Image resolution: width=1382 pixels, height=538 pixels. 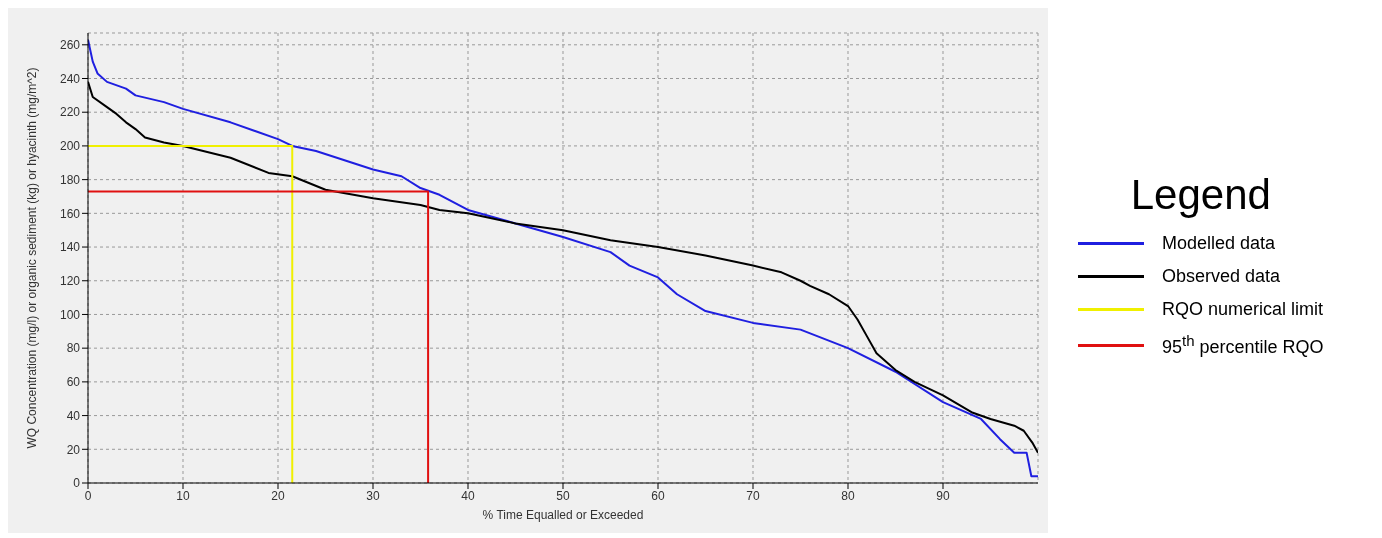 What do you see at coordinates (278, 495) in the screenshot?
I see `x-tick-label: 20` at bounding box center [278, 495].